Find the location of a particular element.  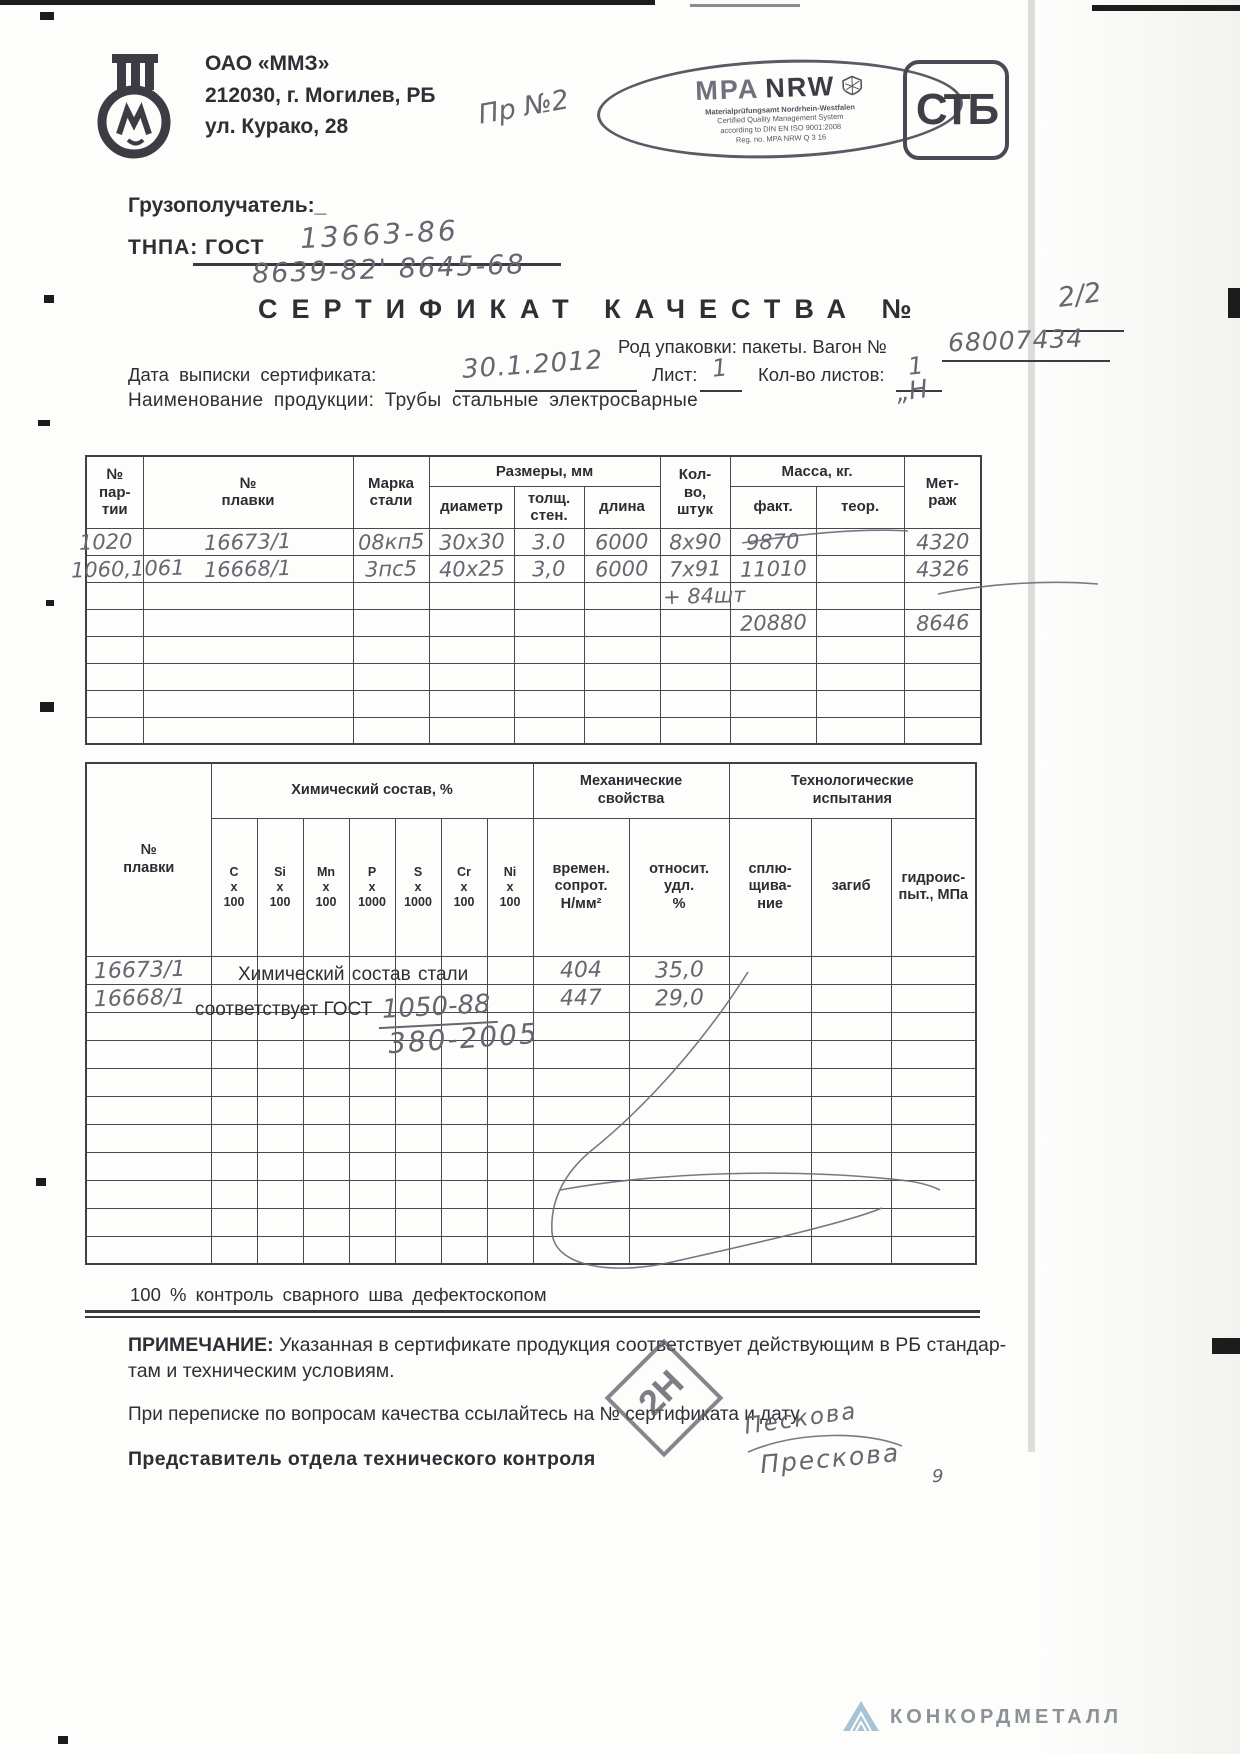

table-row: 16673/1 404 35,0 is located at coordinates (531, 970).